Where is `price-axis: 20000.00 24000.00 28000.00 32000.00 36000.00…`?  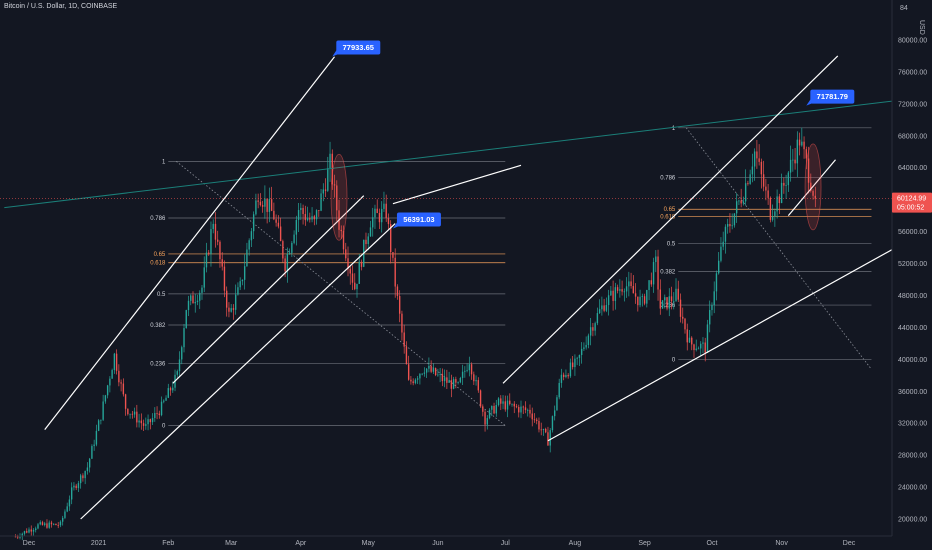
price-axis: 20000.00 24000.00 28000.00 32000.00 36000.00… is located at coordinates (911, 275).